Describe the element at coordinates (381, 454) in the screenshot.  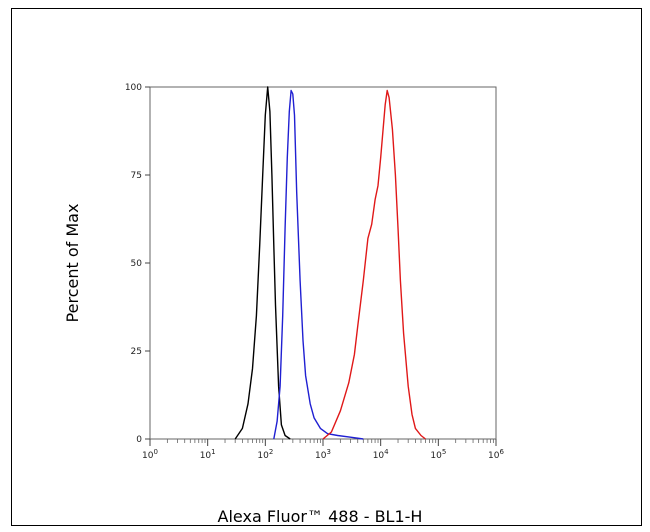
I see `x-tick-label: 10⁴` at that location.